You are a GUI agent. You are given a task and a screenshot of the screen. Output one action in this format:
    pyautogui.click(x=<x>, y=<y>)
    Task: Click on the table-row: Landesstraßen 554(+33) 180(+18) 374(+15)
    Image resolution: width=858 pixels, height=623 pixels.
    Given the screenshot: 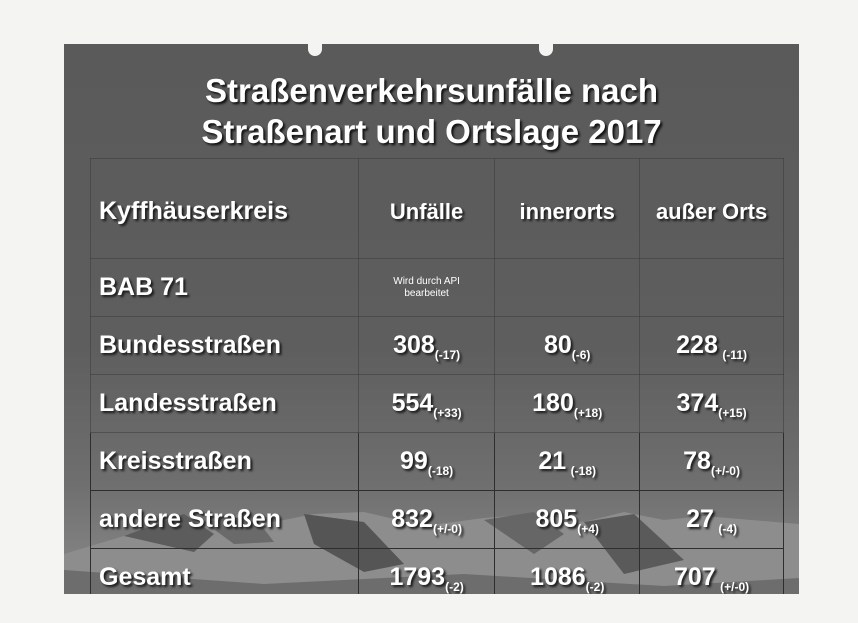 What is the action you would take?
    pyautogui.click(x=437, y=403)
    